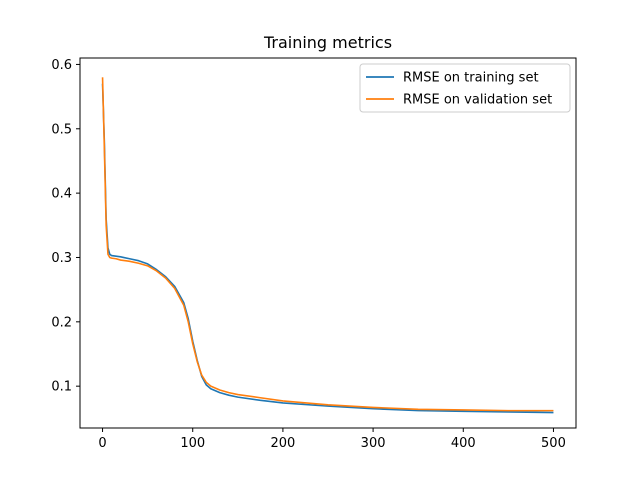 The height and width of the screenshot is (480, 640). I want to click on y-tick-label: 0.4, so click(61, 194).